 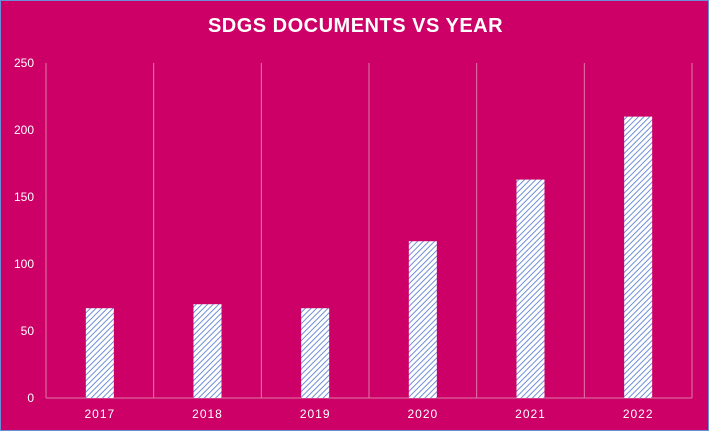 What do you see at coordinates (24, 264) in the screenshot?
I see `y-tick-label: 100` at bounding box center [24, 264].